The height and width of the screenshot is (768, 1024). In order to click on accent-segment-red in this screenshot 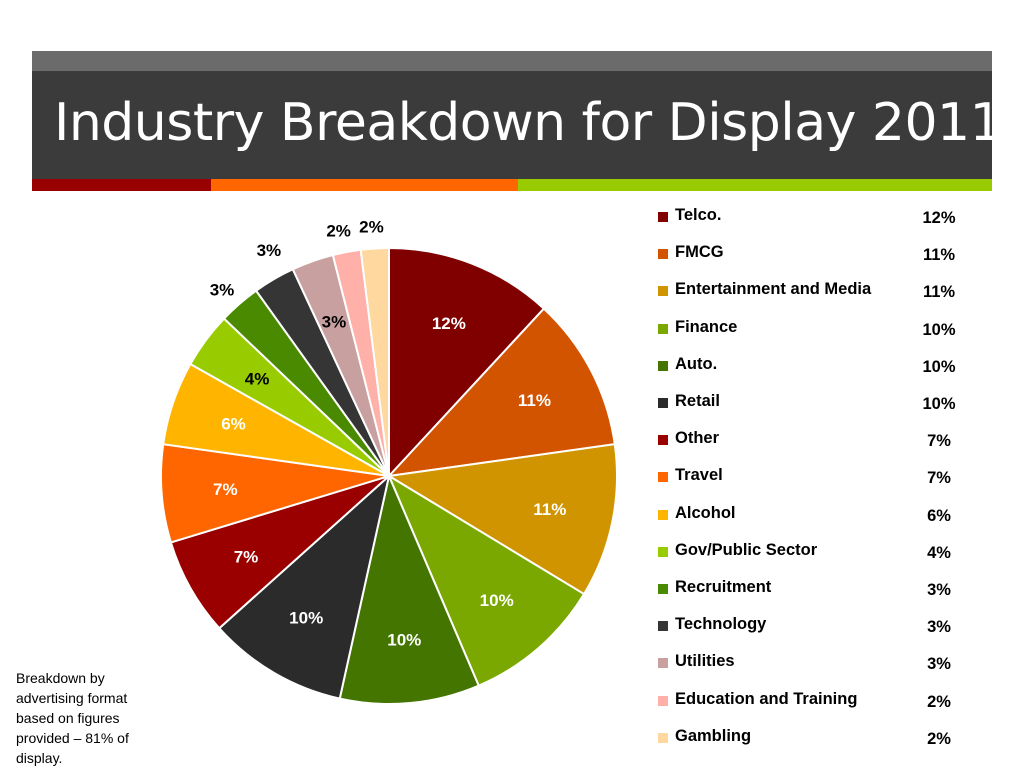, I will do `click(121, 185)`.